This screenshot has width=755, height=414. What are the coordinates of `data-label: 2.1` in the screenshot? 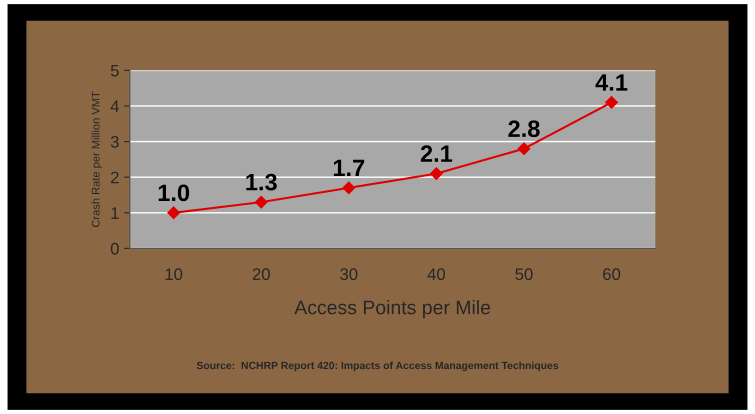 It's located at (436, 153).